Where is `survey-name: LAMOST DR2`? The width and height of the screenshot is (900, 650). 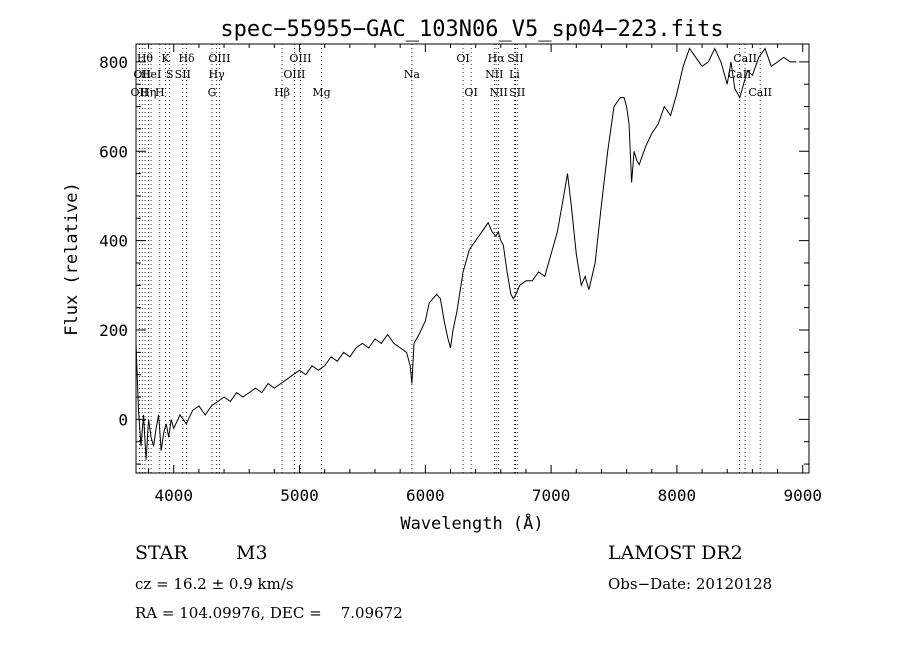
survey-name: LAMOST DR2 is located at coordinates (675, 553).